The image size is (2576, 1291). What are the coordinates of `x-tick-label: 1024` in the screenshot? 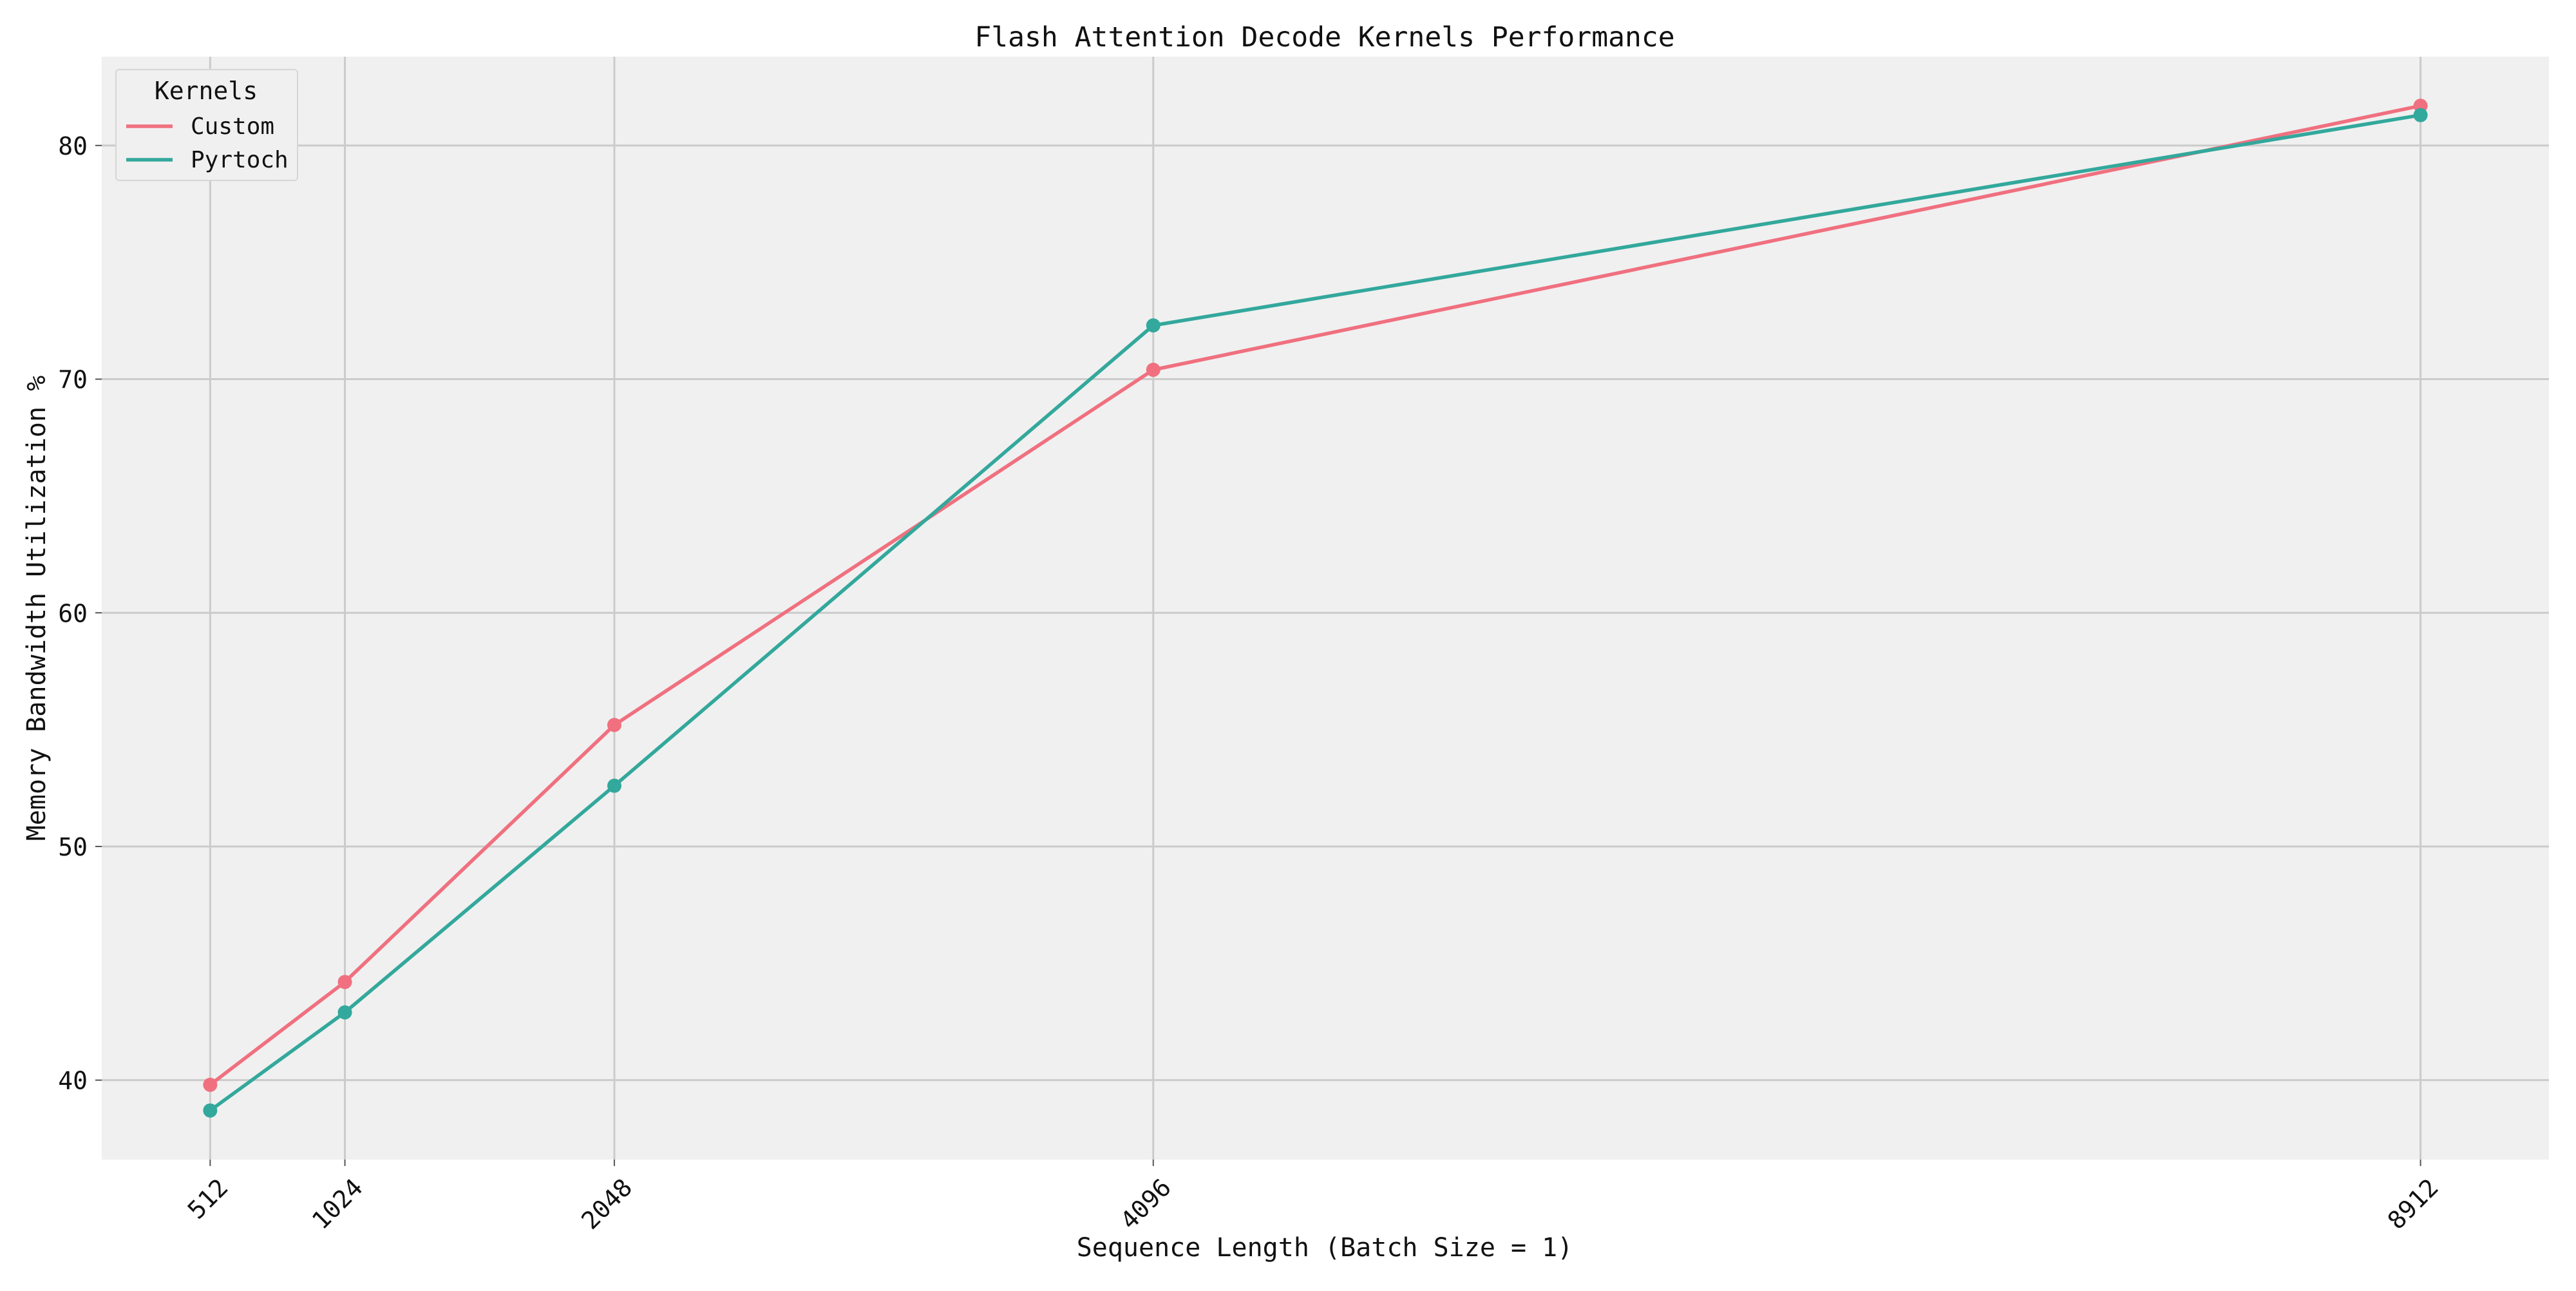 It's located at (337, 1204).